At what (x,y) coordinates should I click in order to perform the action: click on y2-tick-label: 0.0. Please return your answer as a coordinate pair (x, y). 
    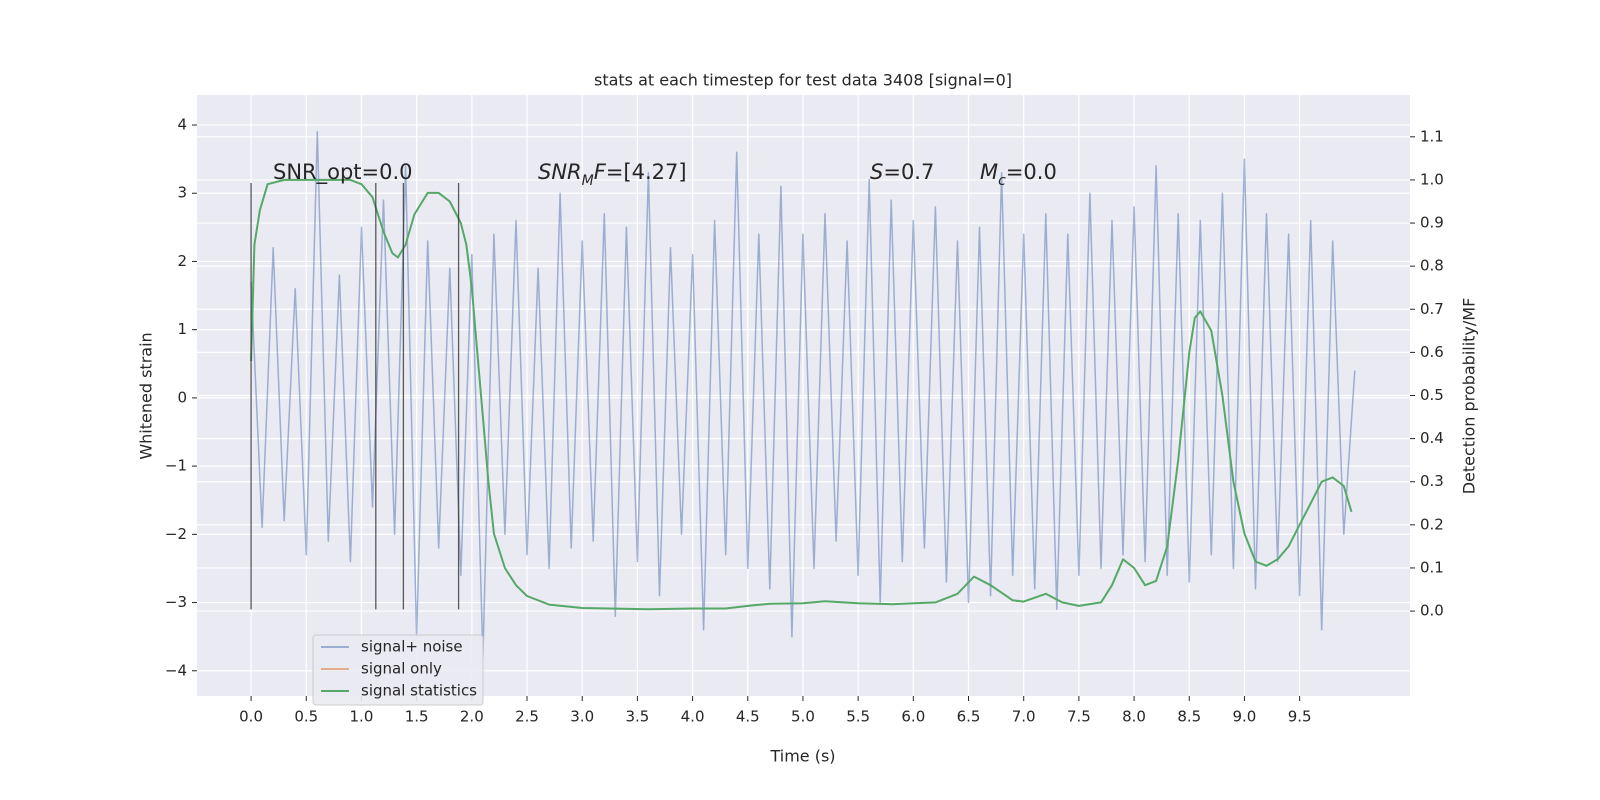
    Looking at the image, I should click on (1432, 611).